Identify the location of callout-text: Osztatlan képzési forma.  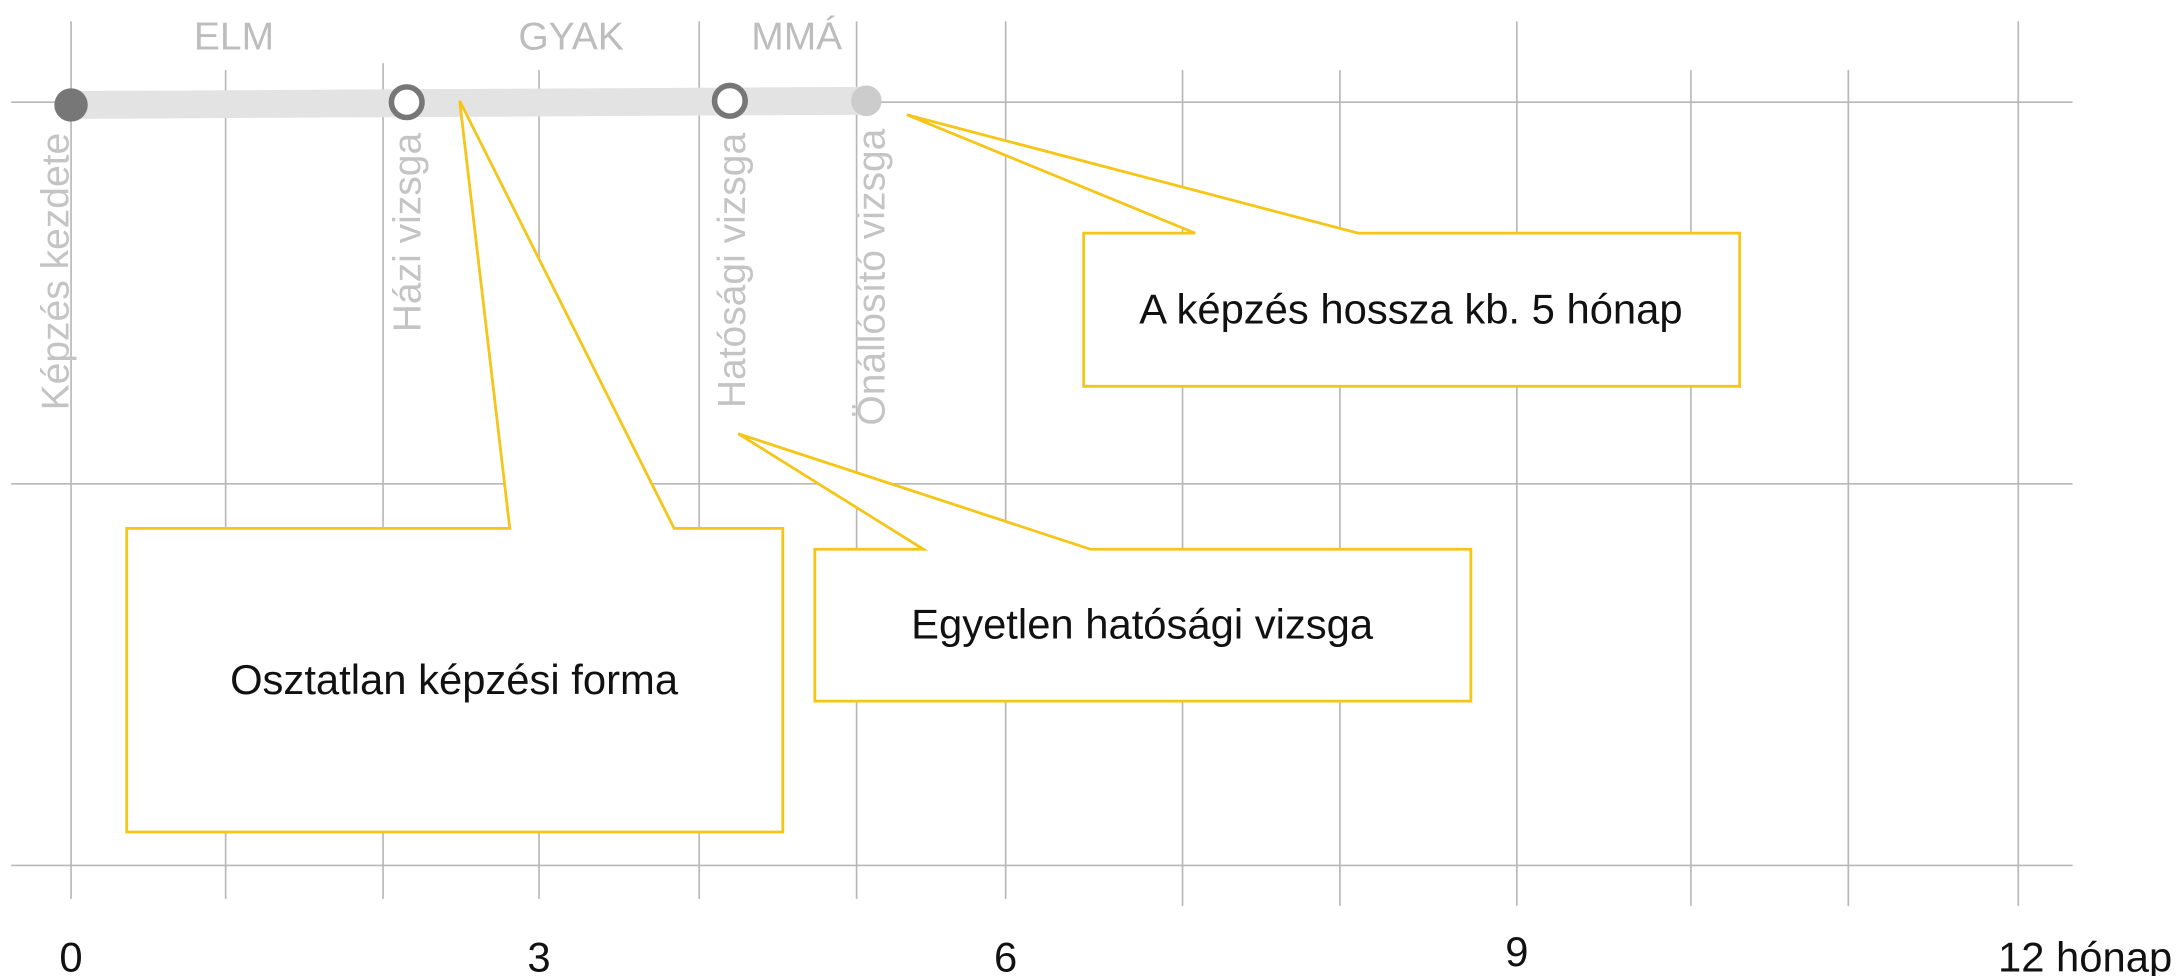
(454, 679).